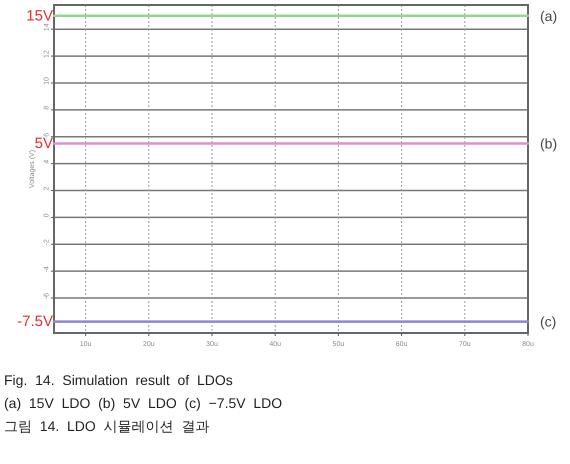 Image resolution: width=570 pixels, height=464 pixels. What do you see at coordinates (39, 15) in the screenshot?
I see `text: 15V` at bounding box center [39, 15].